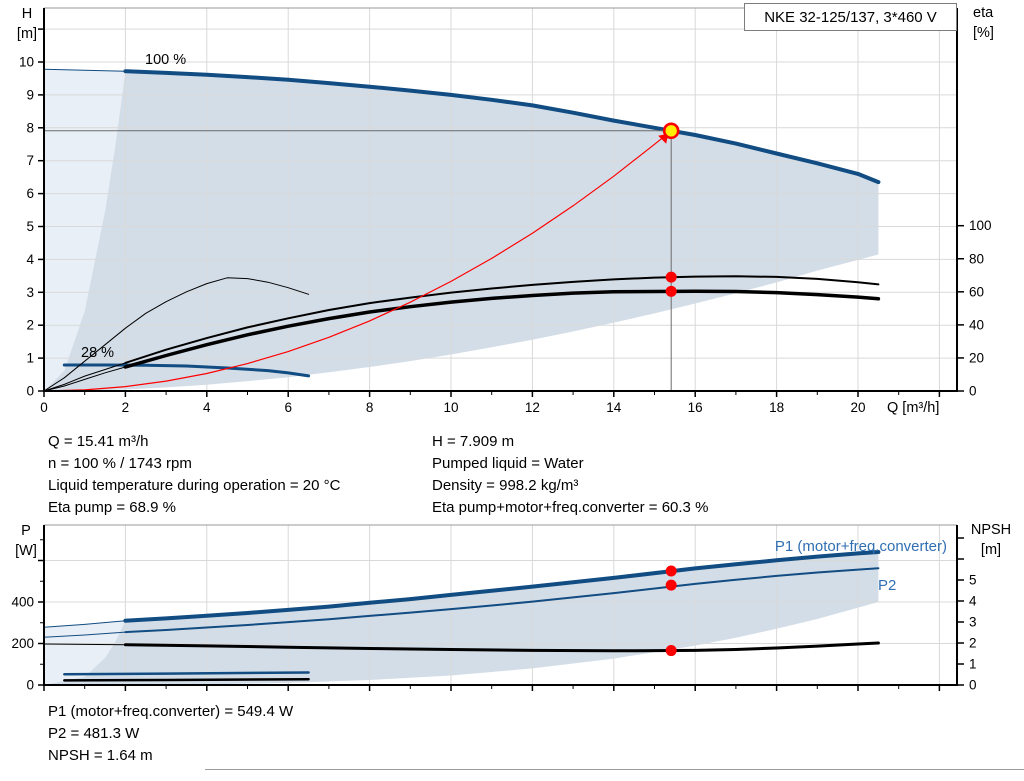  Describe the element at coordinates (22, 643) in the screenshot. I see `tick-label: 200` at that location.